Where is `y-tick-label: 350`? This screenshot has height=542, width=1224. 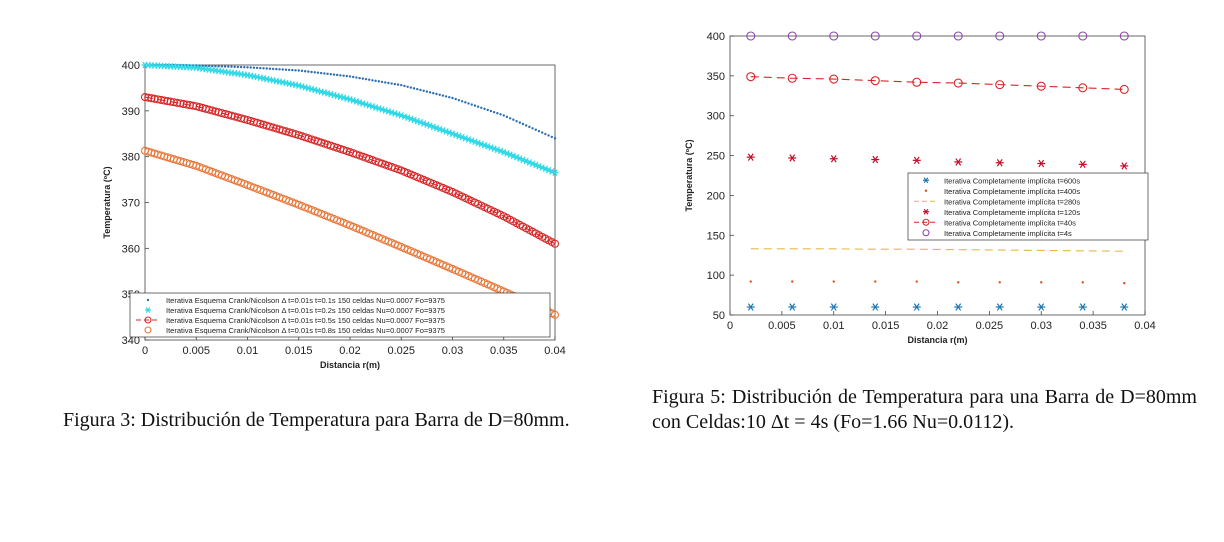
y-tick-label: 350 is located at coordinates (716, 77).